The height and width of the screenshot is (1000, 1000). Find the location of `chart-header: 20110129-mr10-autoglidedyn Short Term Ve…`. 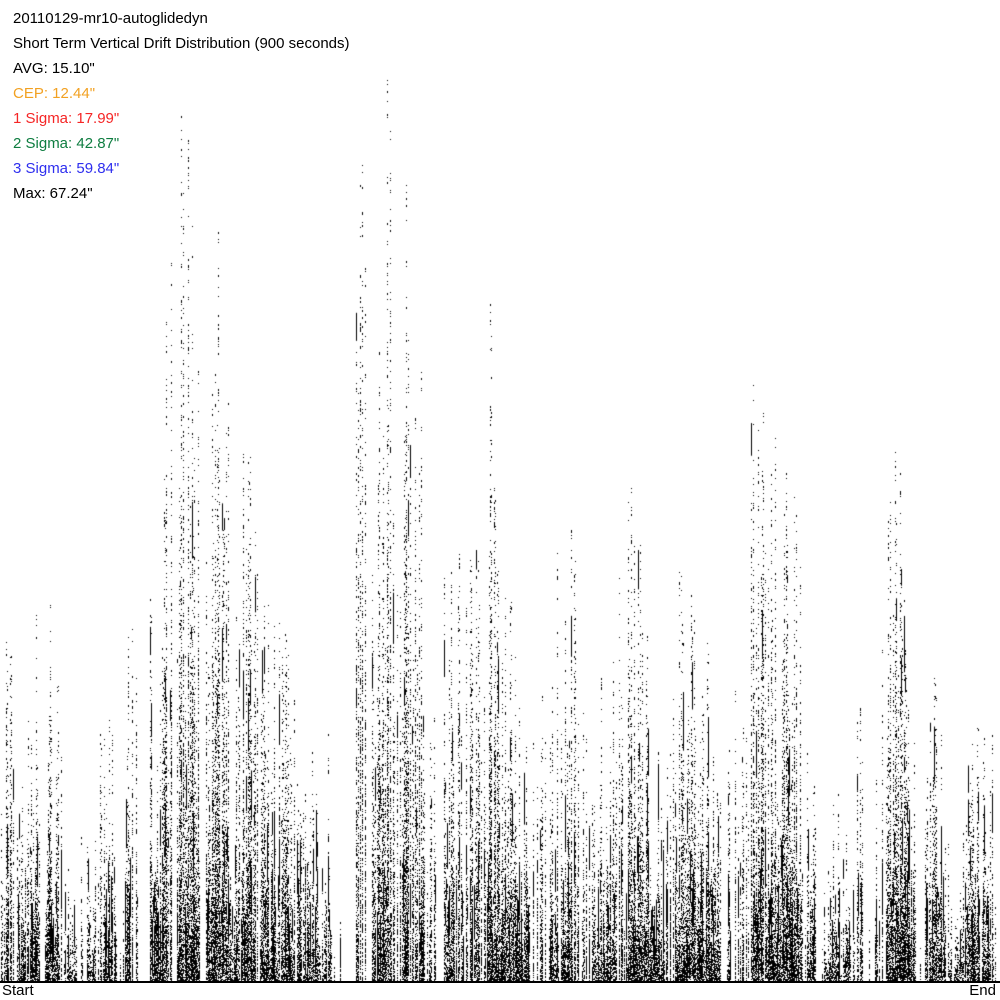

chart-header: 20110129-mr10-autoglidedyn Short Term Ve… is located at coordinates (181, 106).